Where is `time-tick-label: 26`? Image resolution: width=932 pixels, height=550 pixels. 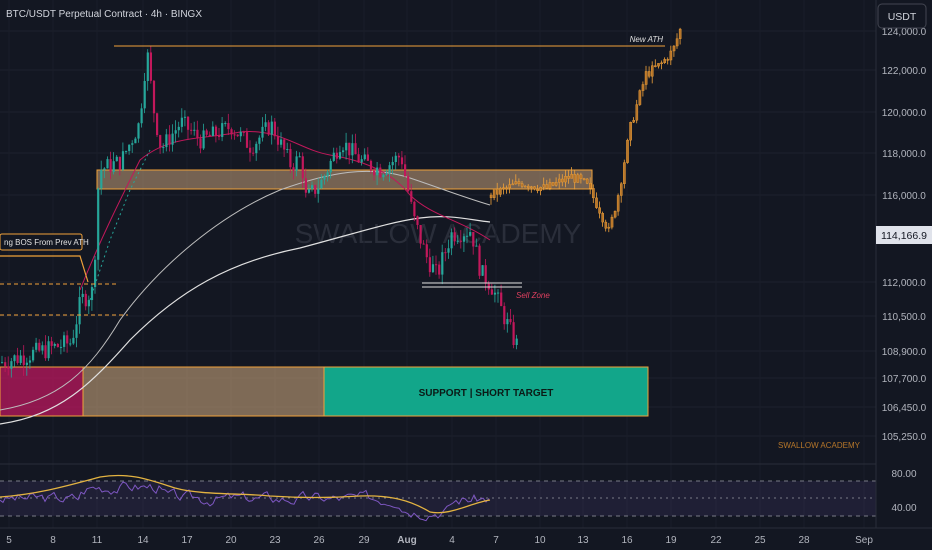
time-tick-label: 26 is located at coordinates (319, 540).